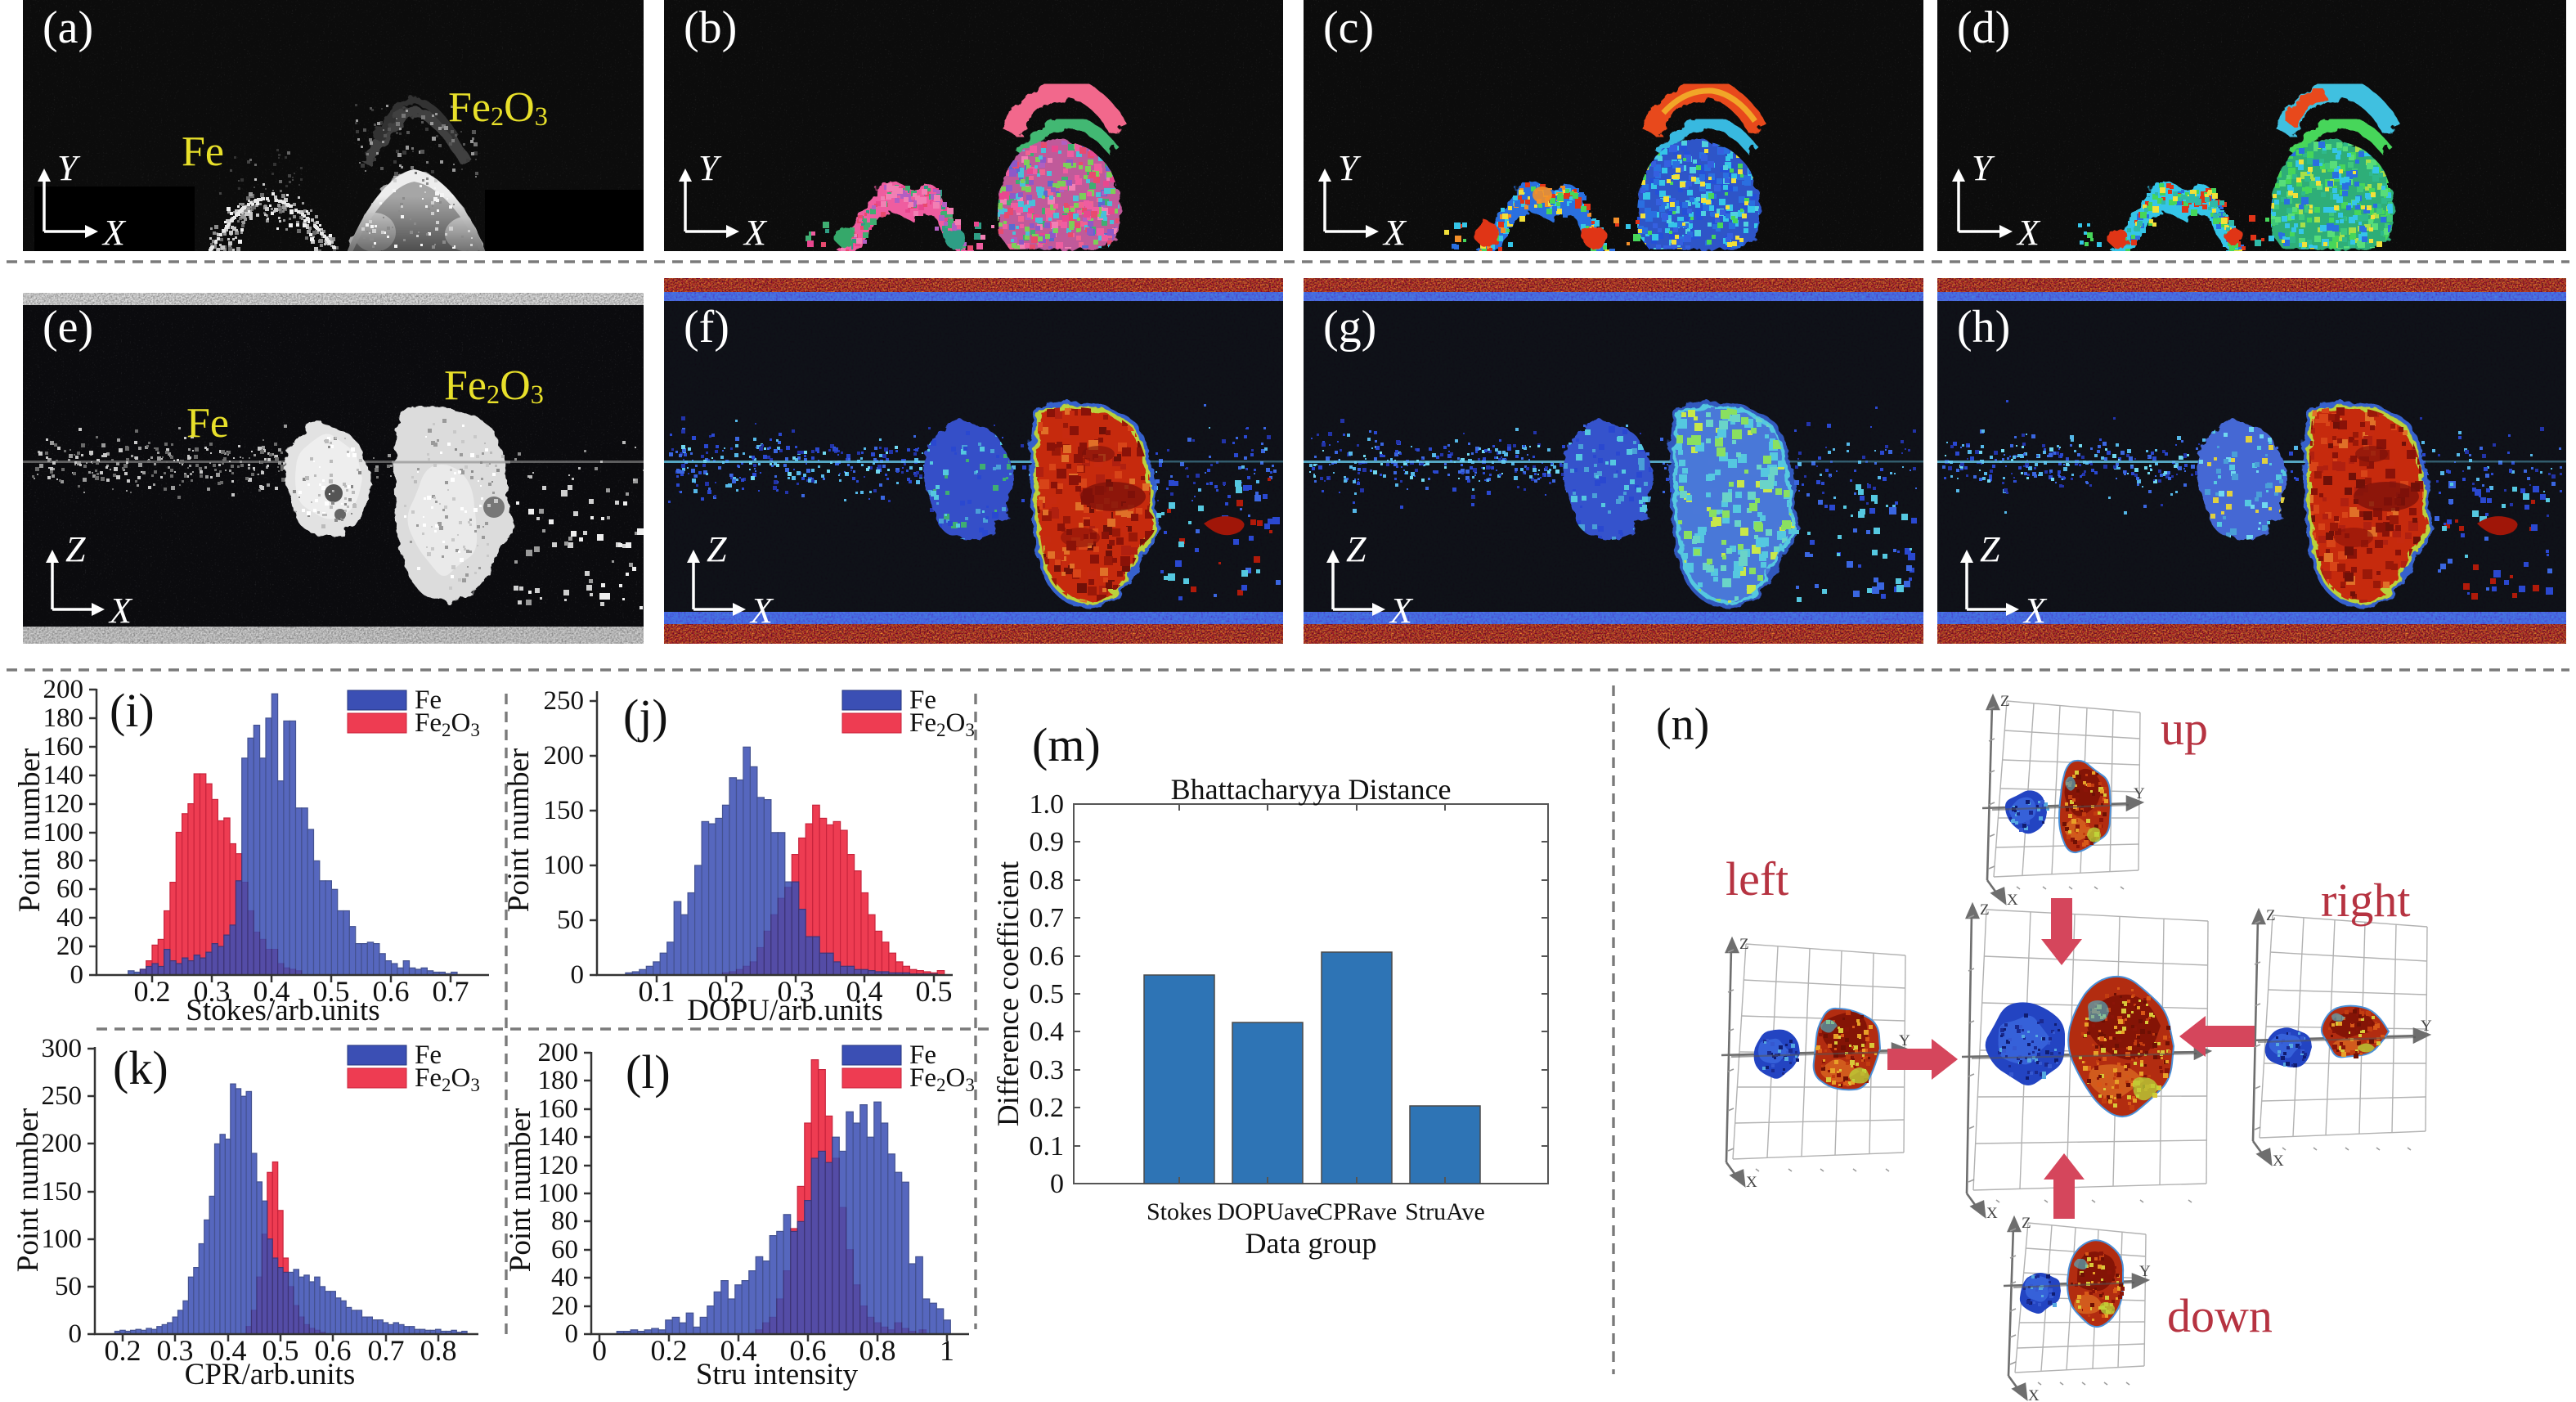 The height and width of the screenshot is (1402, 2576). Describe the element at coordinates (1267, 1212) in the screenshot. I see `svg-text: DOPUave` at that location.